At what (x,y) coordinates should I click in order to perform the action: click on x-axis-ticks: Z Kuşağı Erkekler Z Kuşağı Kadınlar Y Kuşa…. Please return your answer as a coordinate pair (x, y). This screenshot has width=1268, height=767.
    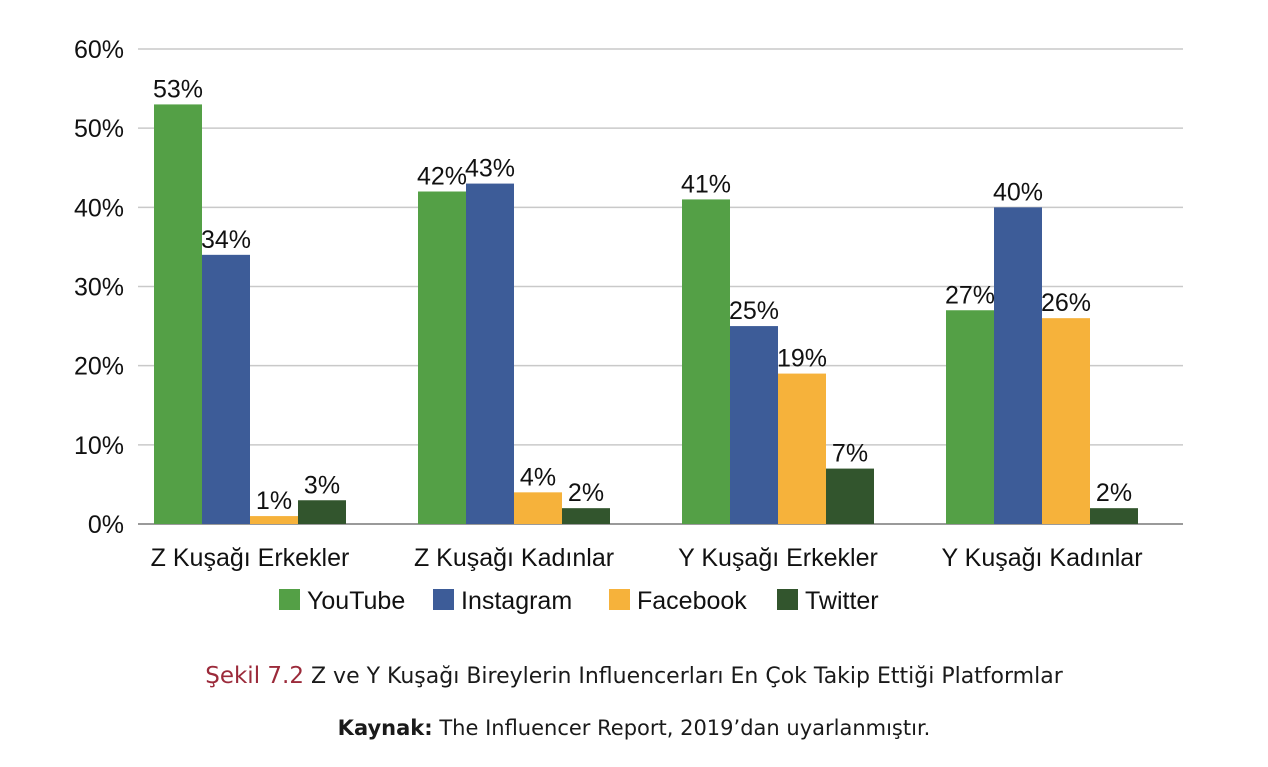
    Looking at the image, I should click on (647, 558).